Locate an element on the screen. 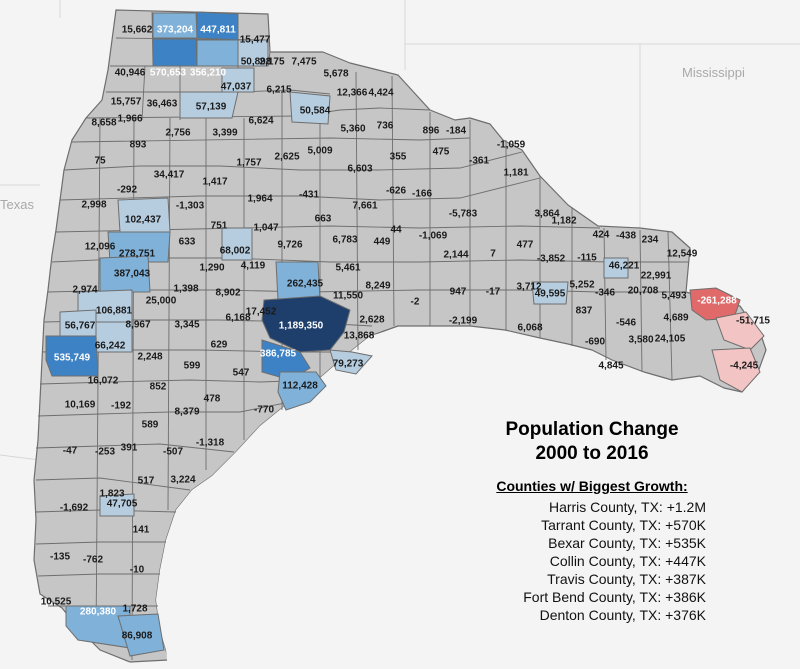  county-value-label: -135 is located at coordinates (60, 557).